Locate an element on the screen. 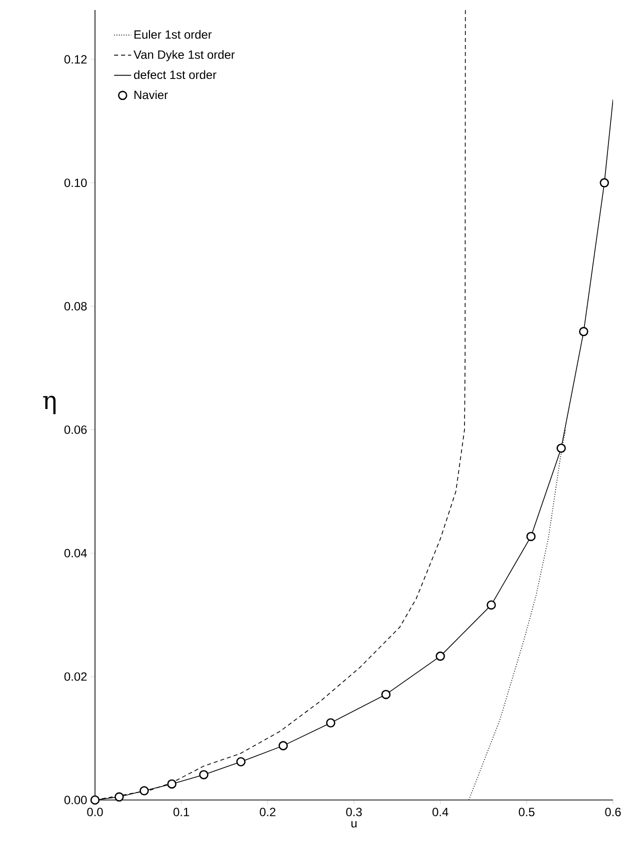 The height and width of the screenshot is (856, 628). x-tick-label: 0.1 is located at coordinates (181, 812).